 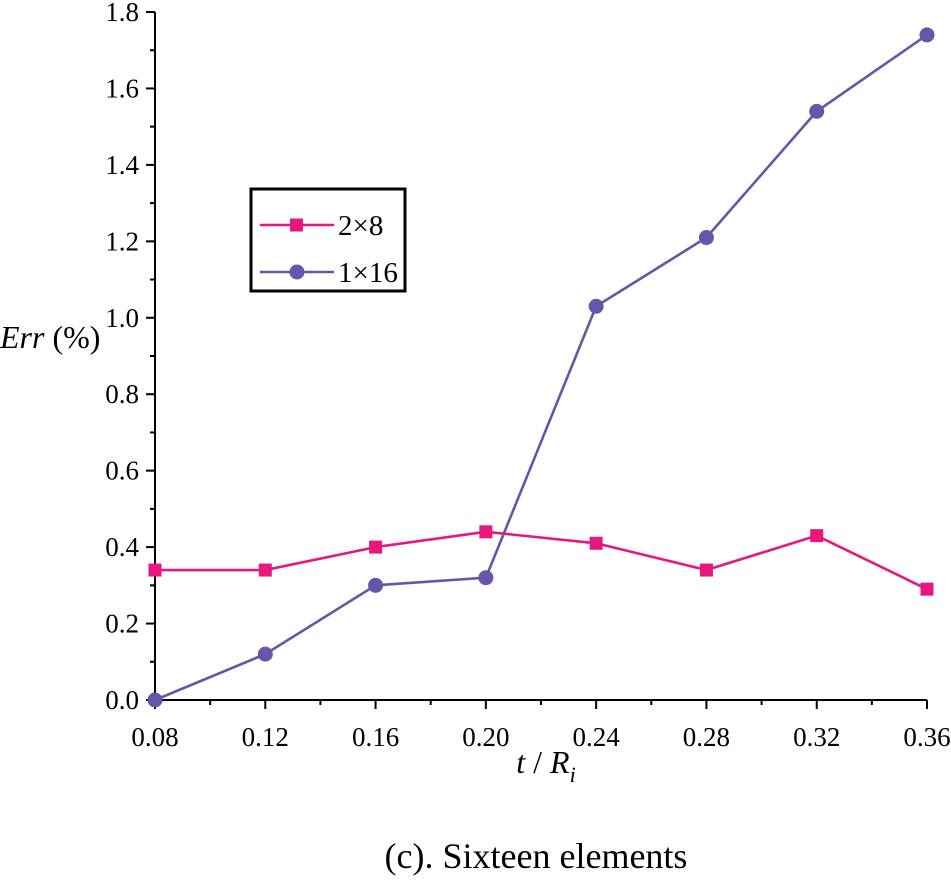 What do you see at coordinates (597, 737) in the screenshot?
I see `x-tick-label: 0.24` at bounding box center [597, 737].